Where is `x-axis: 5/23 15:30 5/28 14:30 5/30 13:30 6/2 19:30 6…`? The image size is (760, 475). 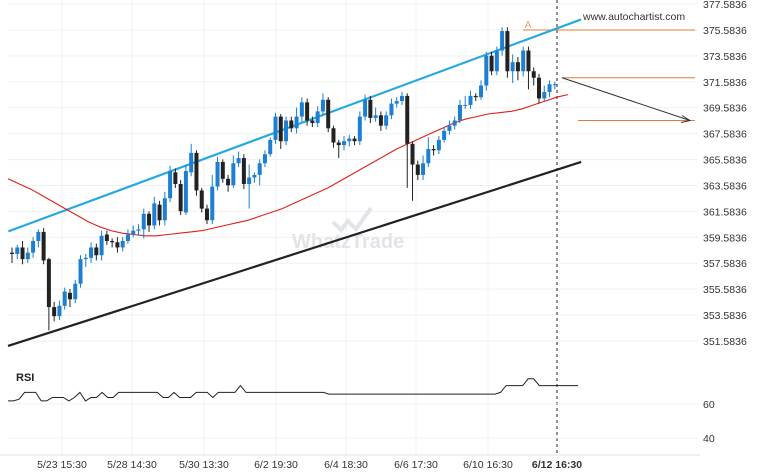 x-axis: 5/23 15:30 5/28 14:30 5/30 13:30 6/2 19:30 6… is located at coordinates (309, 465).